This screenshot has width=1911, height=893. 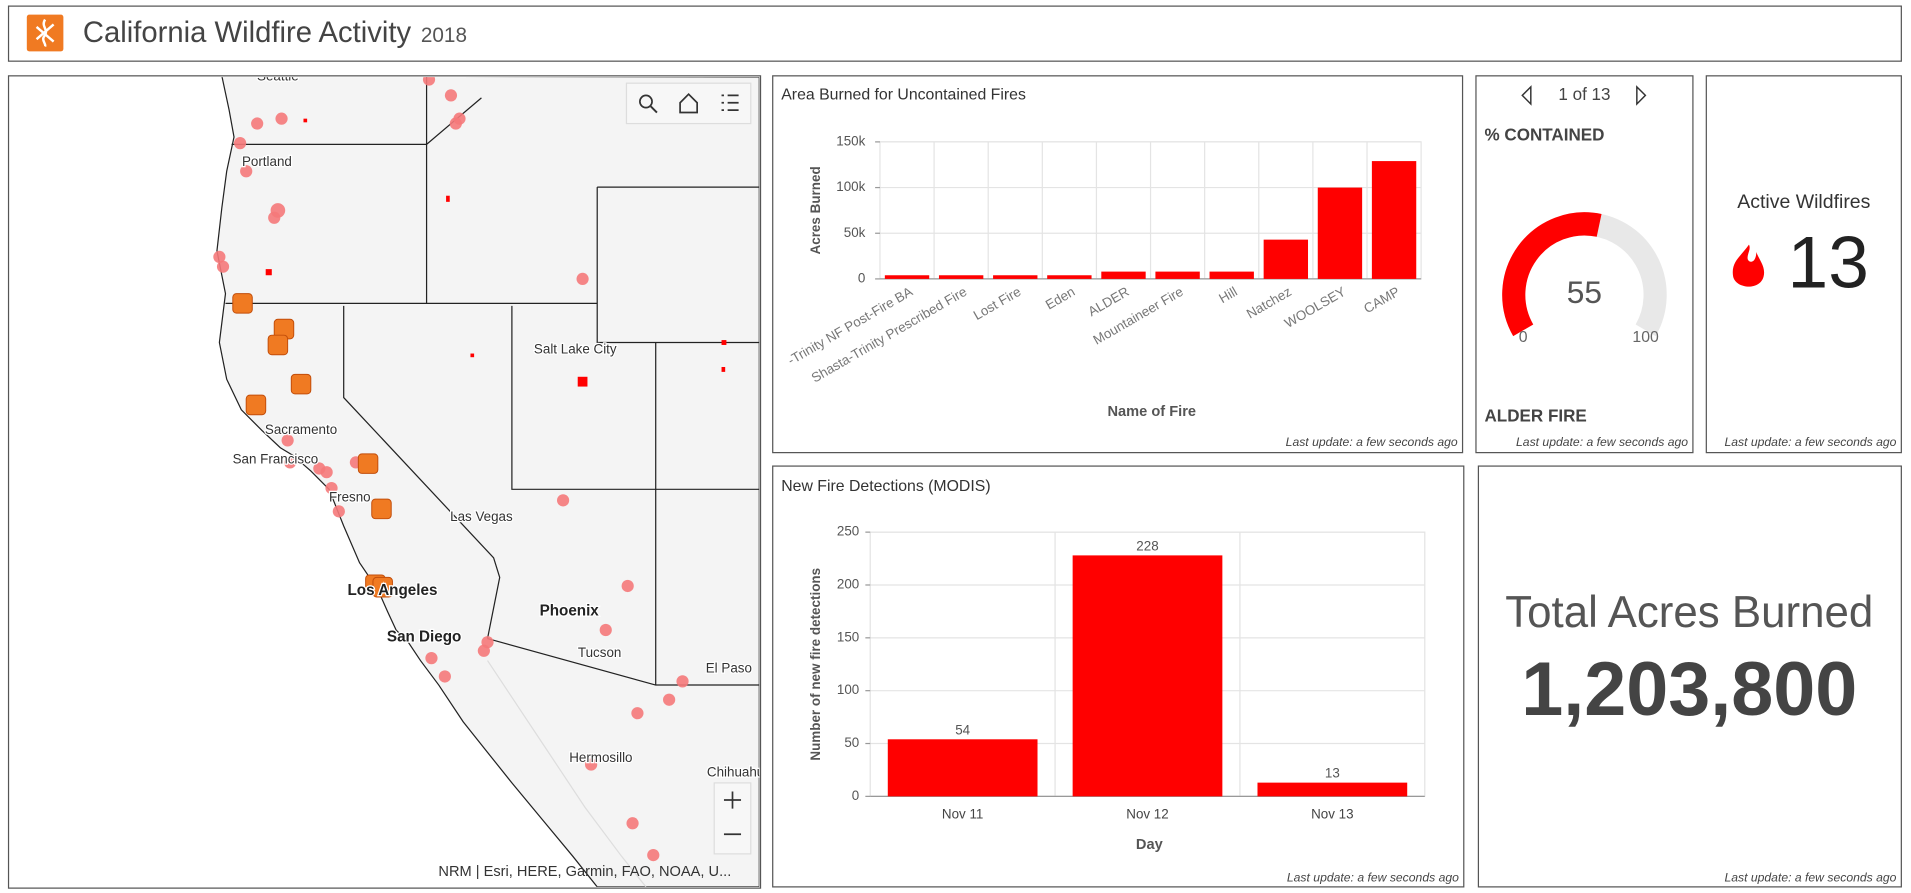 What do you see at coordinates (885, 486) in the screenshot?
I see `chart-title: New Fire Detections (MODIS)` at bounding box center [885, 486].